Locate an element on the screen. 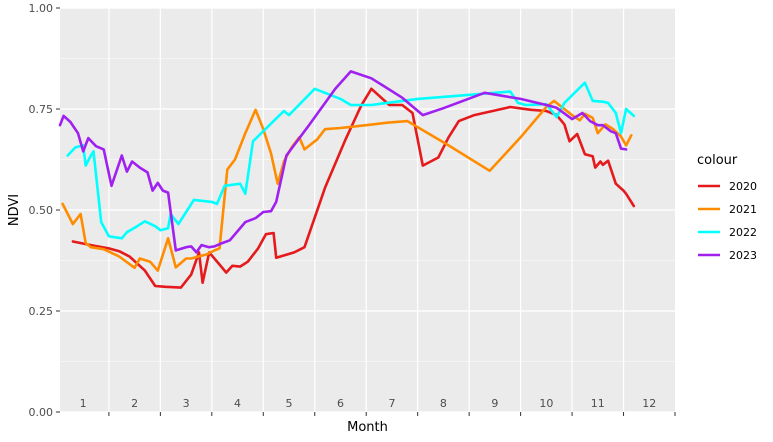 This screenshot has width=773, height=442. legend: colour 2020 2021 2022 2023 is located at coordinates (727, 207).